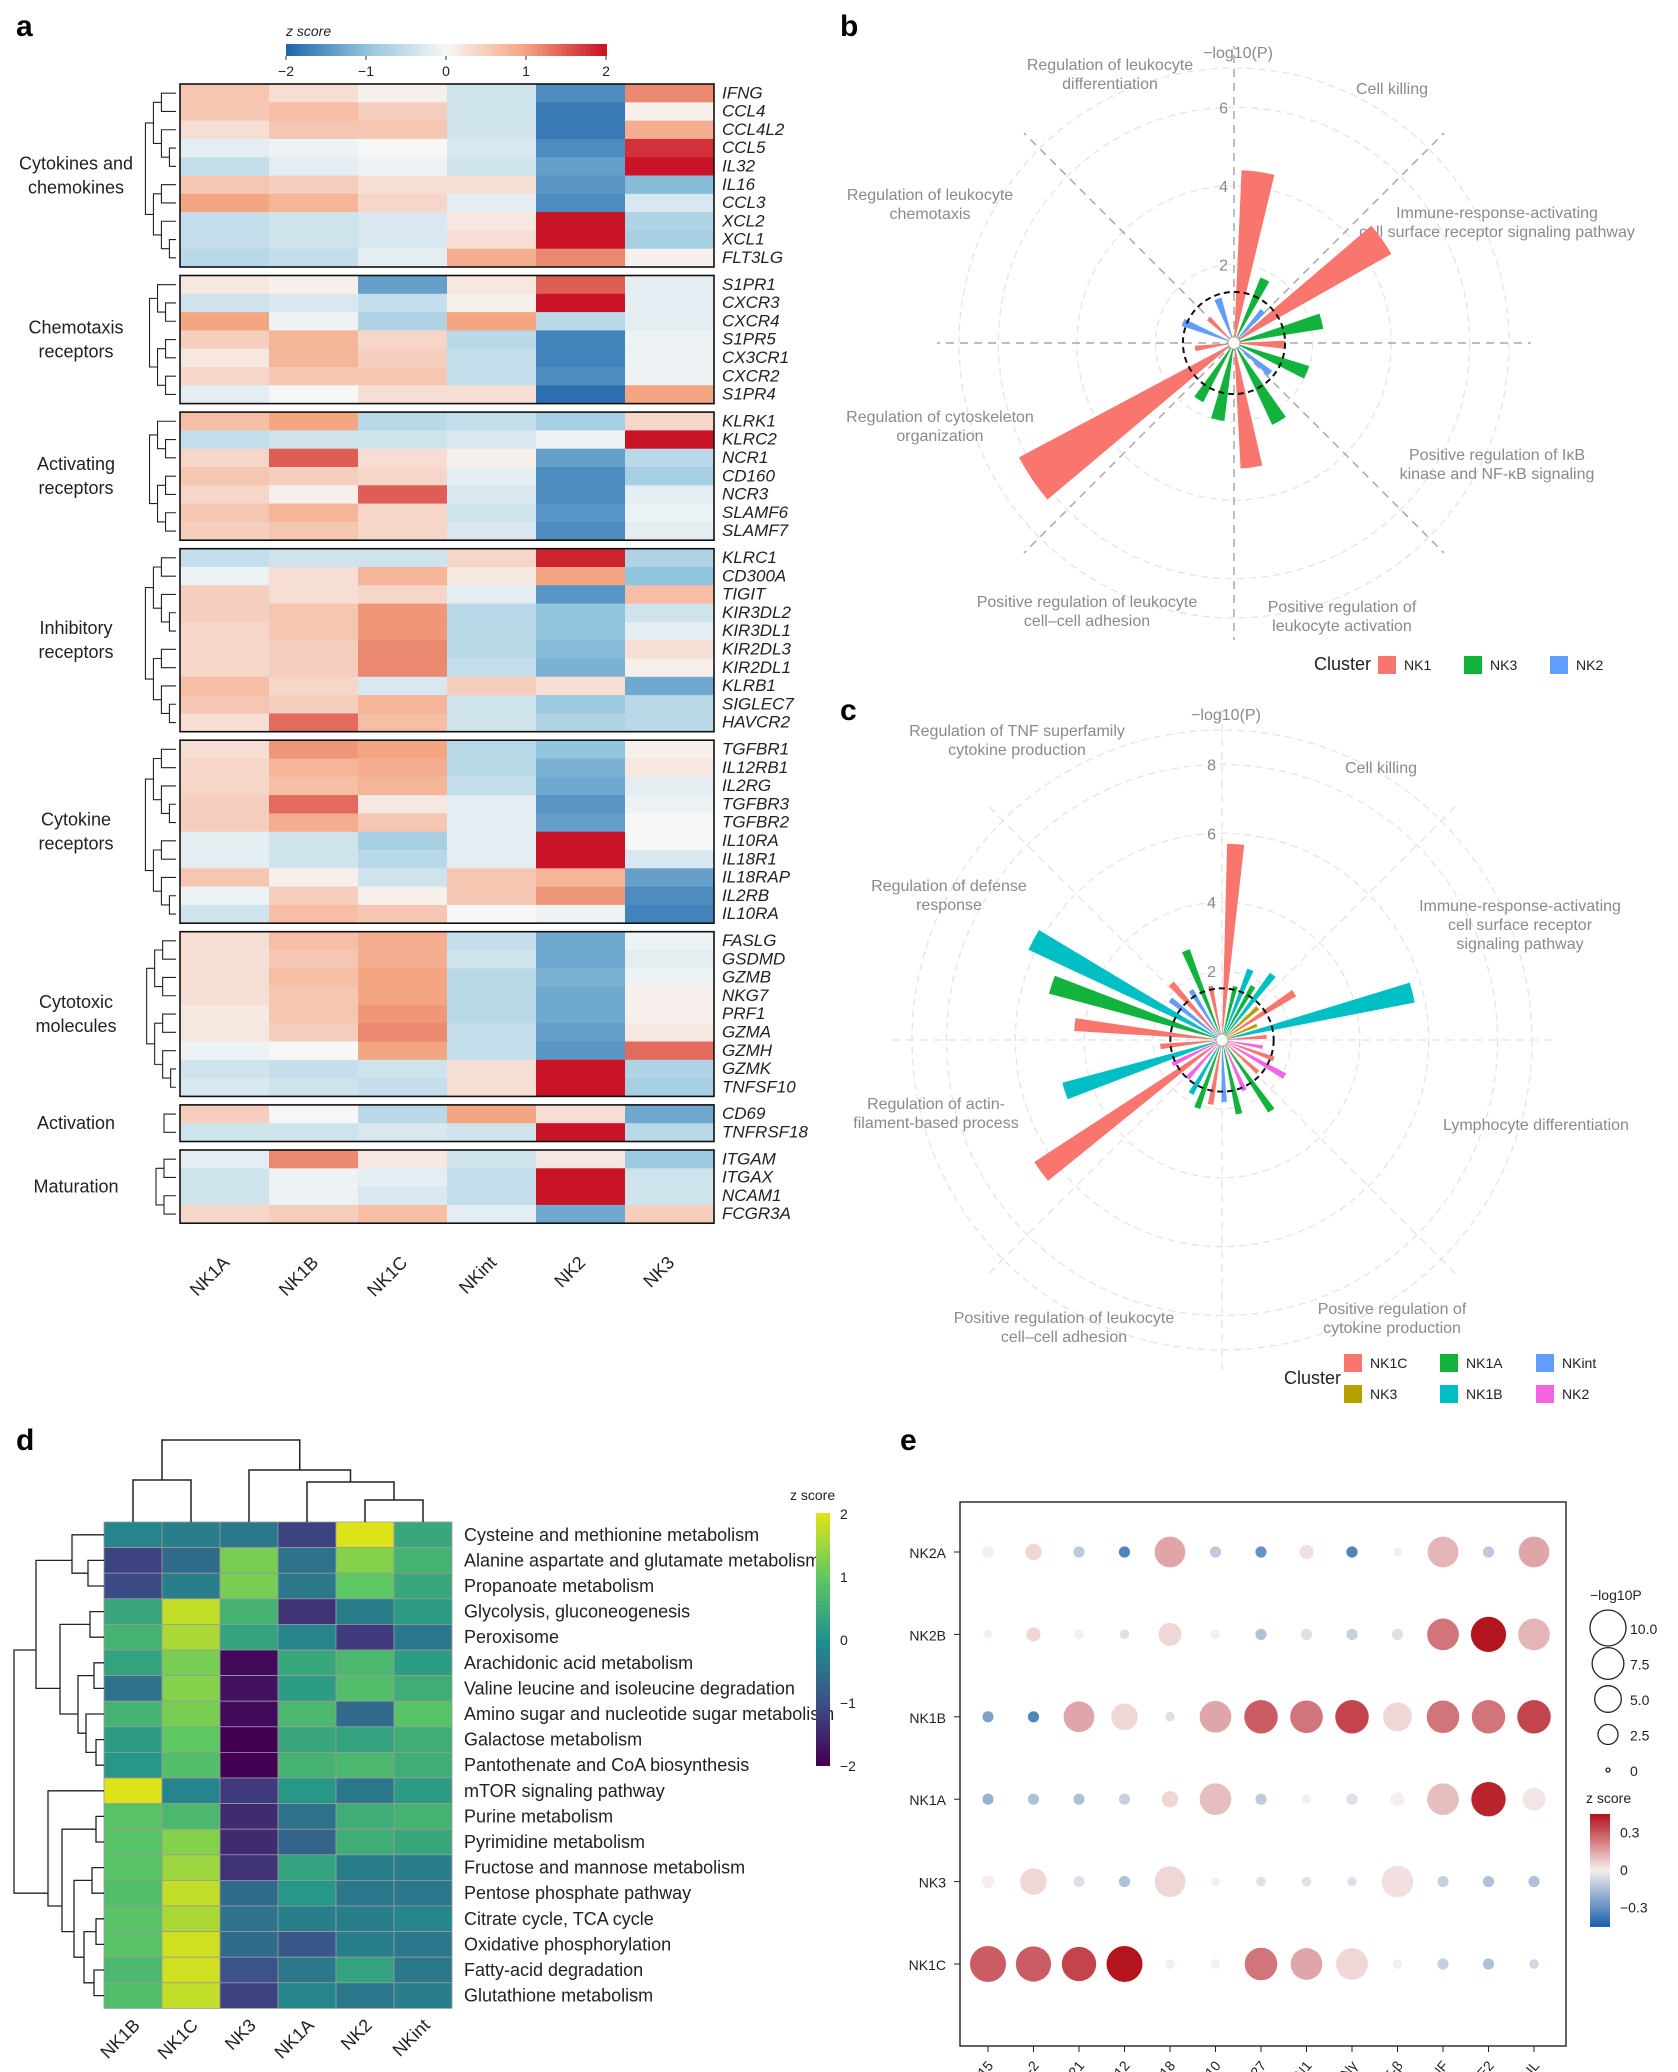  Describe the element at coordinates (1342, 664) in the screenshot. I see `legend-title: Cluster` at that location.